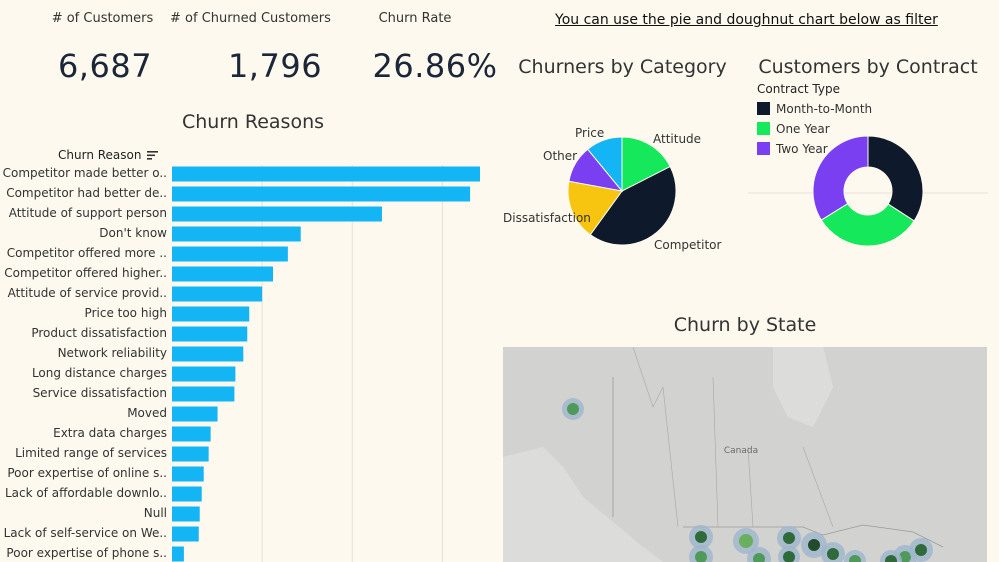  Describe the element at coordinates (868, 67) in the screenshot. I see `customers-by-contract-title: Customers by Contract` at that location.